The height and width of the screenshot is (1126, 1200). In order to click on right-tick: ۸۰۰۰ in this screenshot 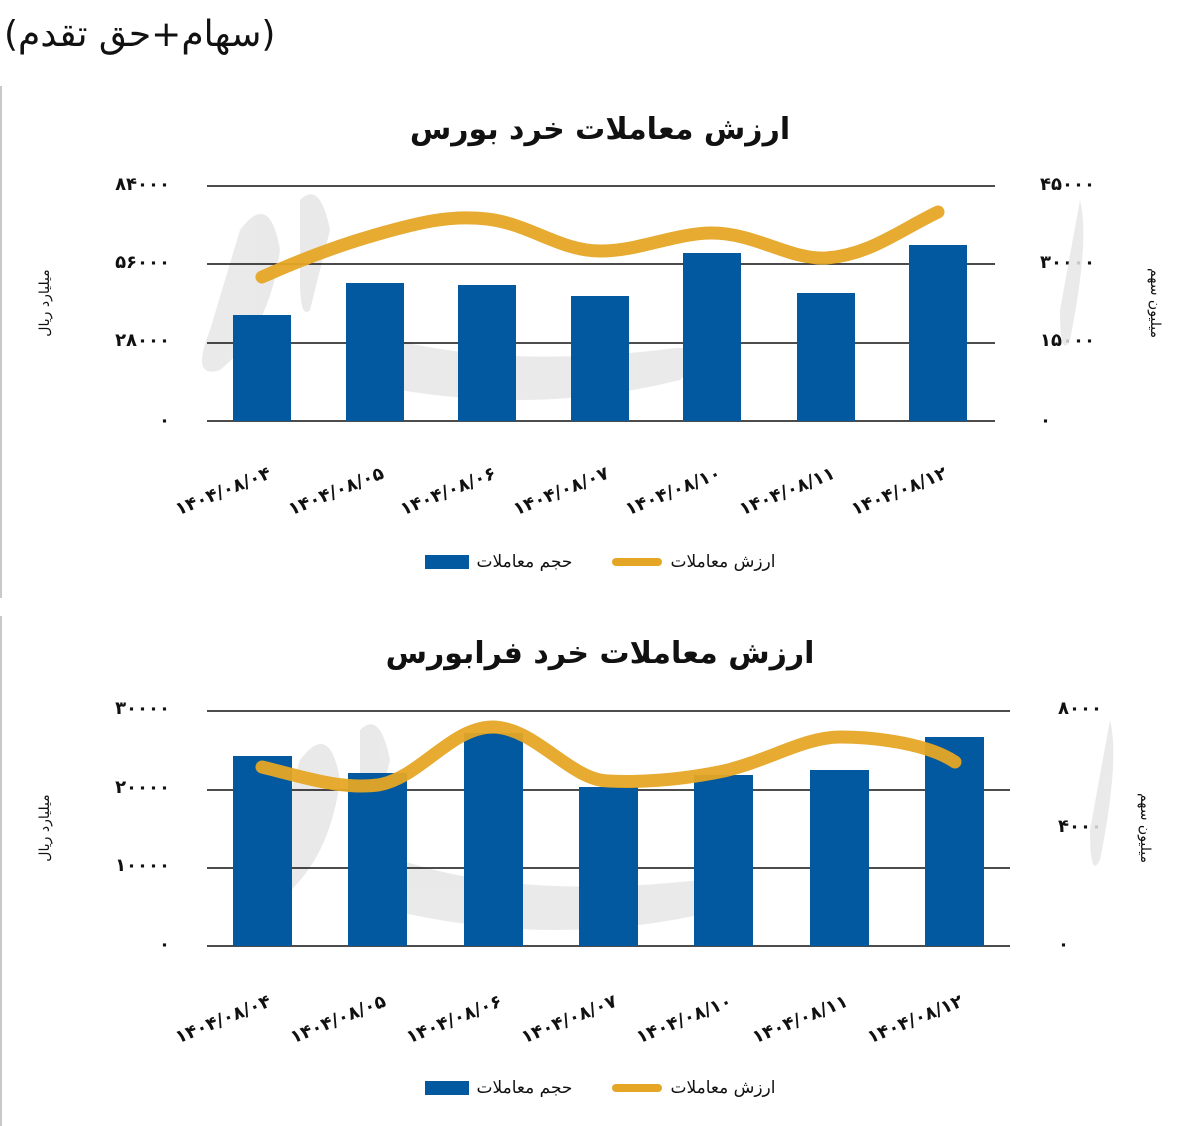, I will do `click(1080, 708)`.